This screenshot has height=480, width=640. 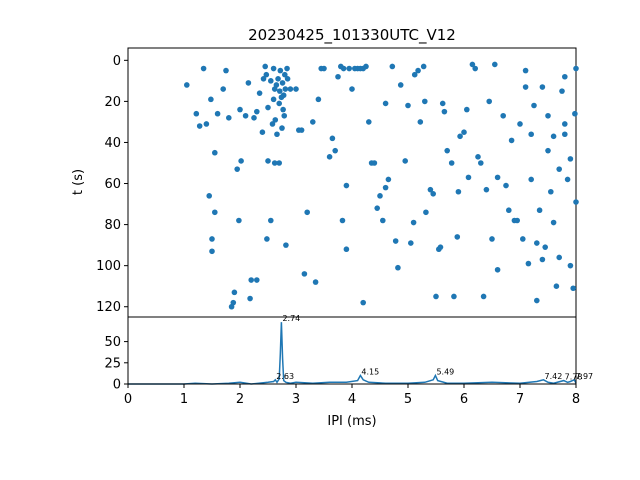 What do you see at coordinates (112, 342) in the screenshot?
I see `histogram-y-tick-label: 50` at bounding box center [112, 342].